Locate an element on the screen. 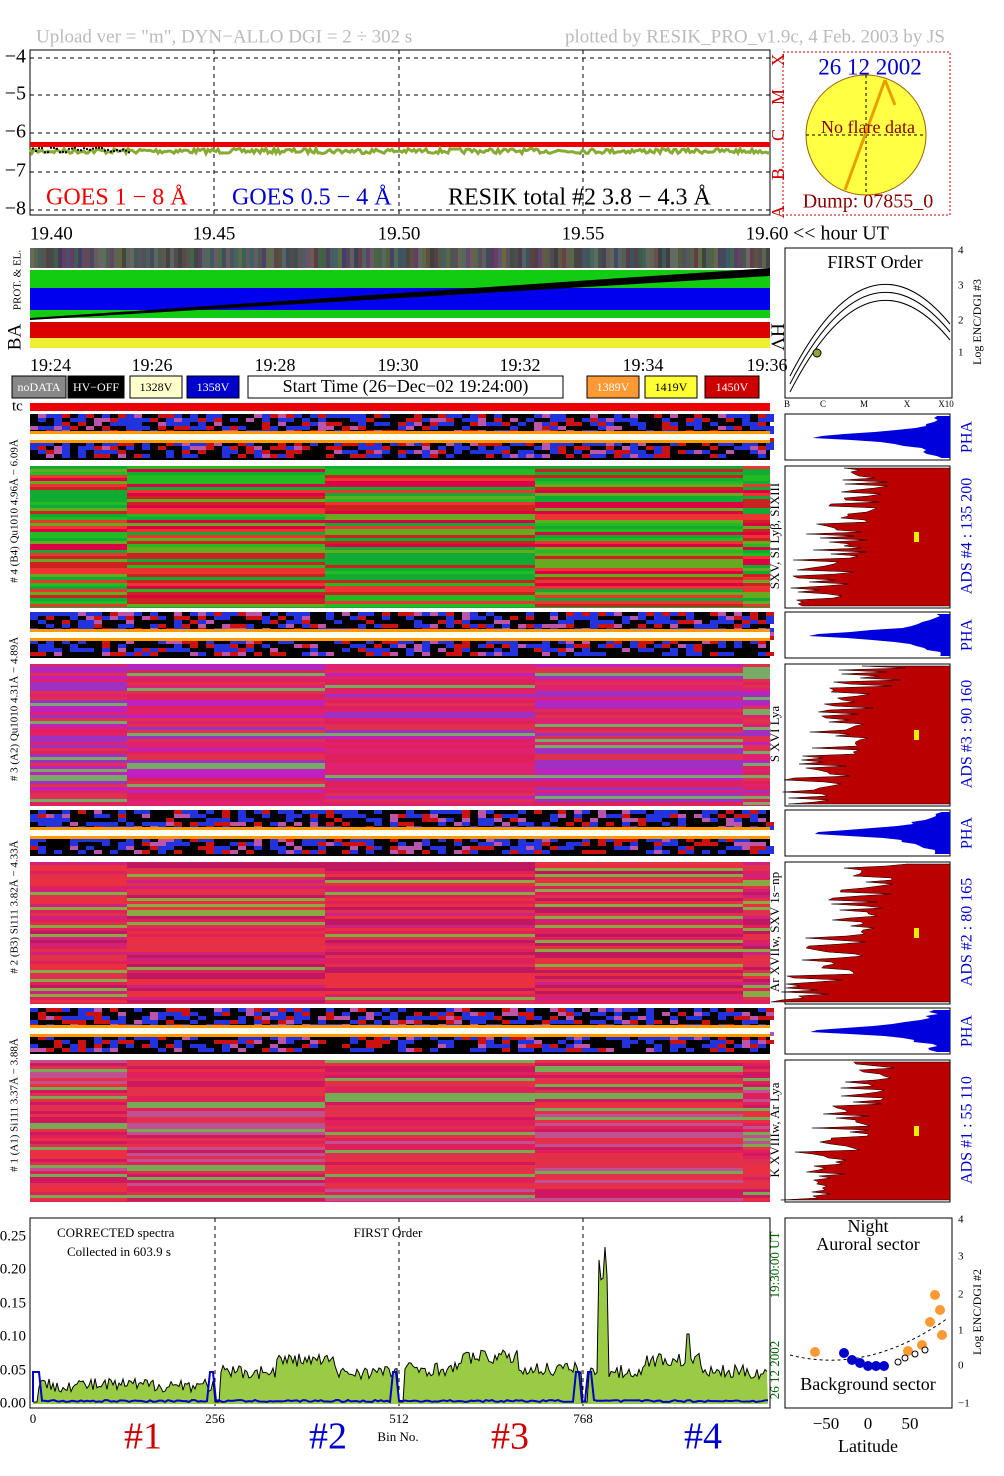  strip-label: HV is located at coordinates (777, 337).